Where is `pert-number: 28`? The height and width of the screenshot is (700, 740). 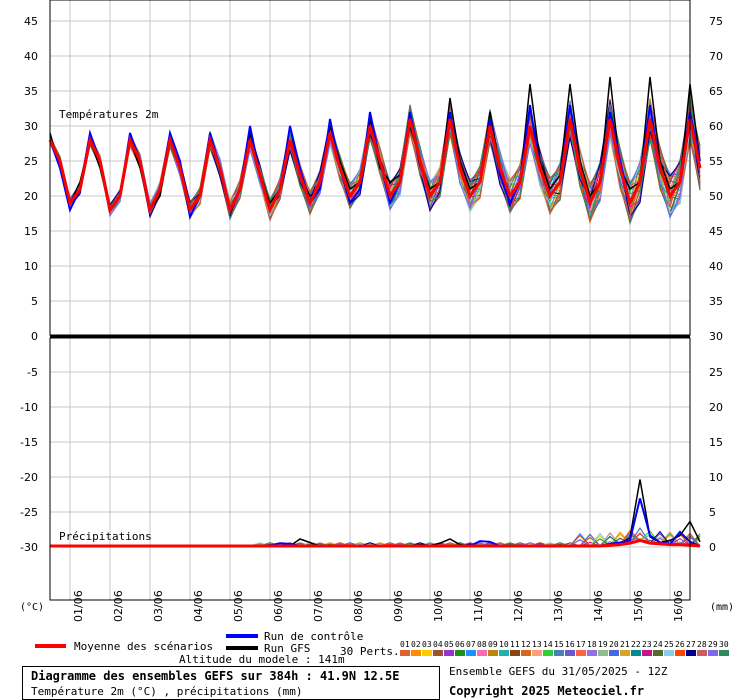 pert-number: 28 is located at coordinates (702, 644).